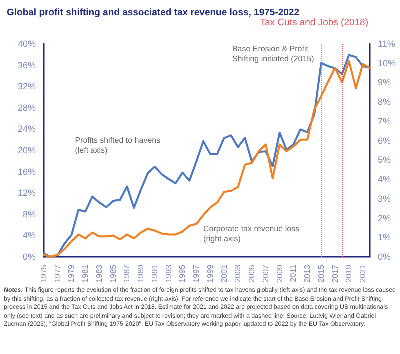  What do you see at coordinates (27, 193) in the screenshot?
I see `y-tick-label: 12%` at bounding box center [27, 193].